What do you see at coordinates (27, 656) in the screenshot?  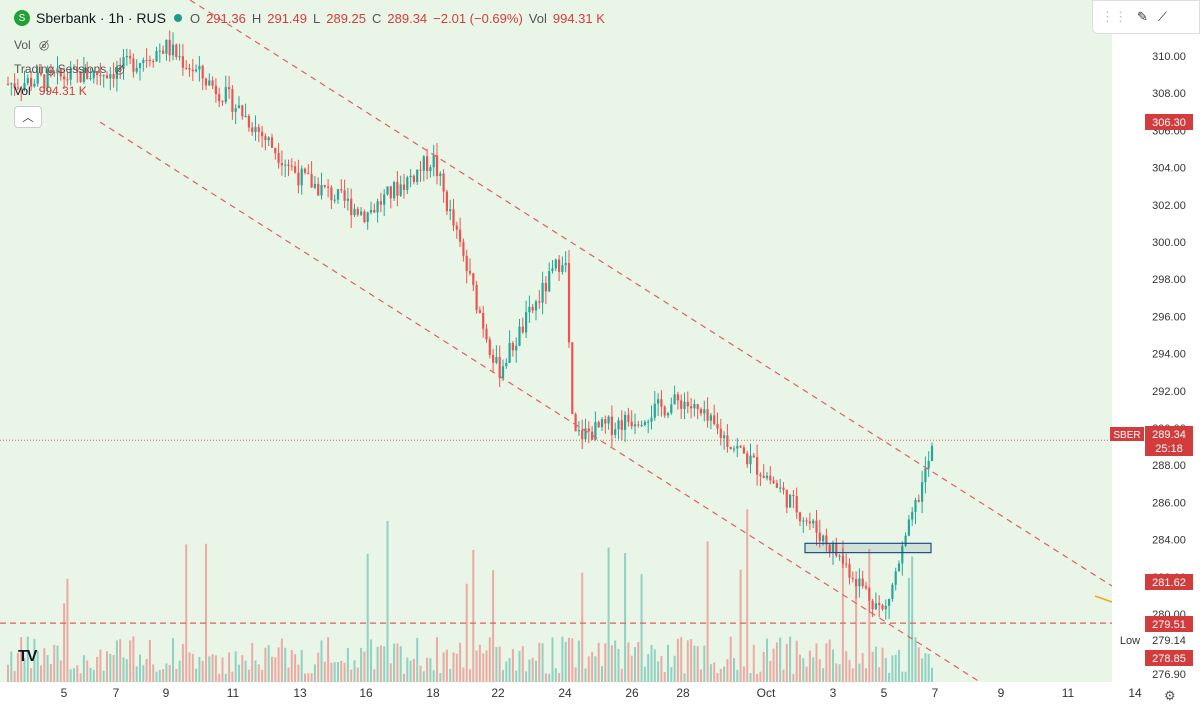 I see `tradingview-logo-icon: TV` at bounding box center [27, 656].